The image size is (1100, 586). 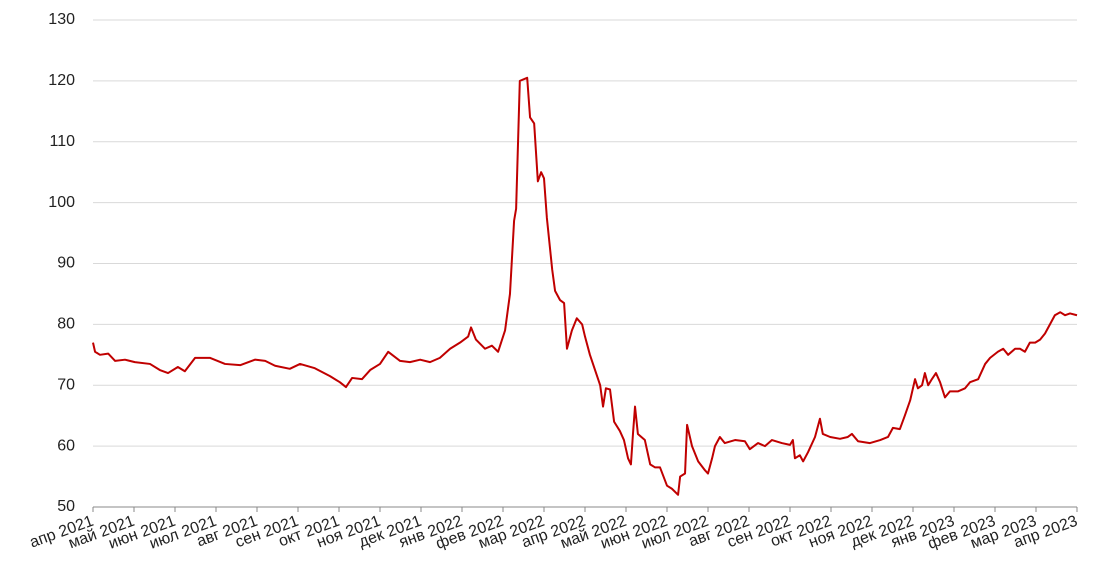 What do you see at coordinates (61, 19) in the screenshot?
I see `y-tick-label: 130` at bounding box center [61, 19].